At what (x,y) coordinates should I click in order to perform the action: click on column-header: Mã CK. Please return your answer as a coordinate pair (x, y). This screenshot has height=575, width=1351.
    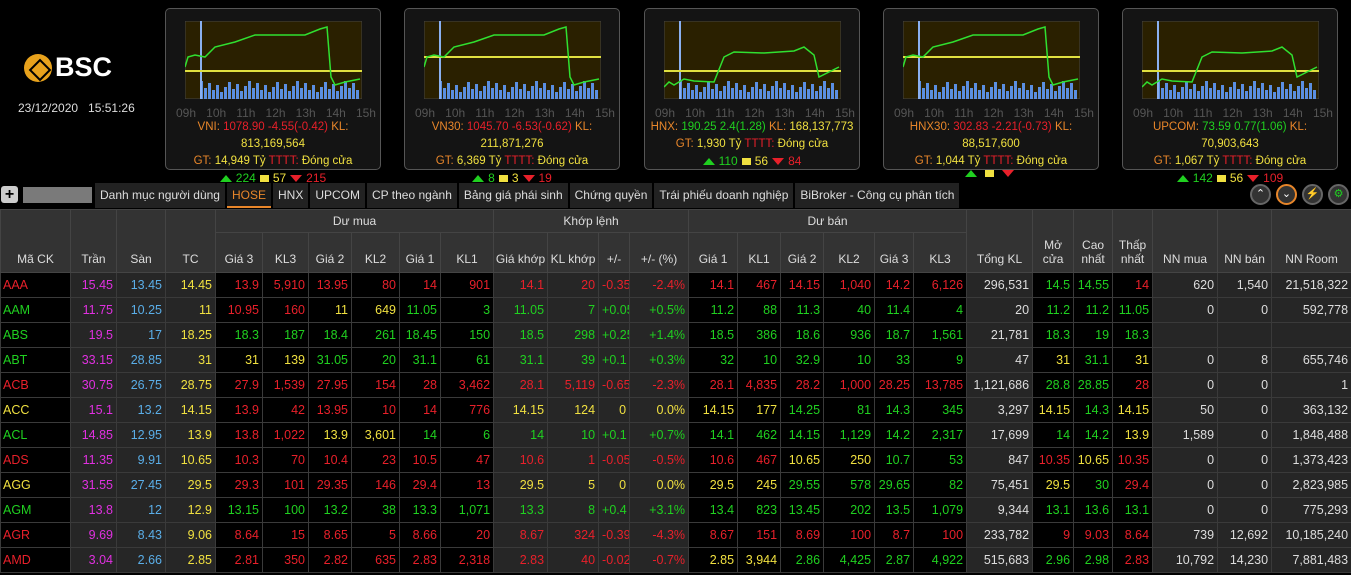
    Looking at the image, I should click on (35, 241).